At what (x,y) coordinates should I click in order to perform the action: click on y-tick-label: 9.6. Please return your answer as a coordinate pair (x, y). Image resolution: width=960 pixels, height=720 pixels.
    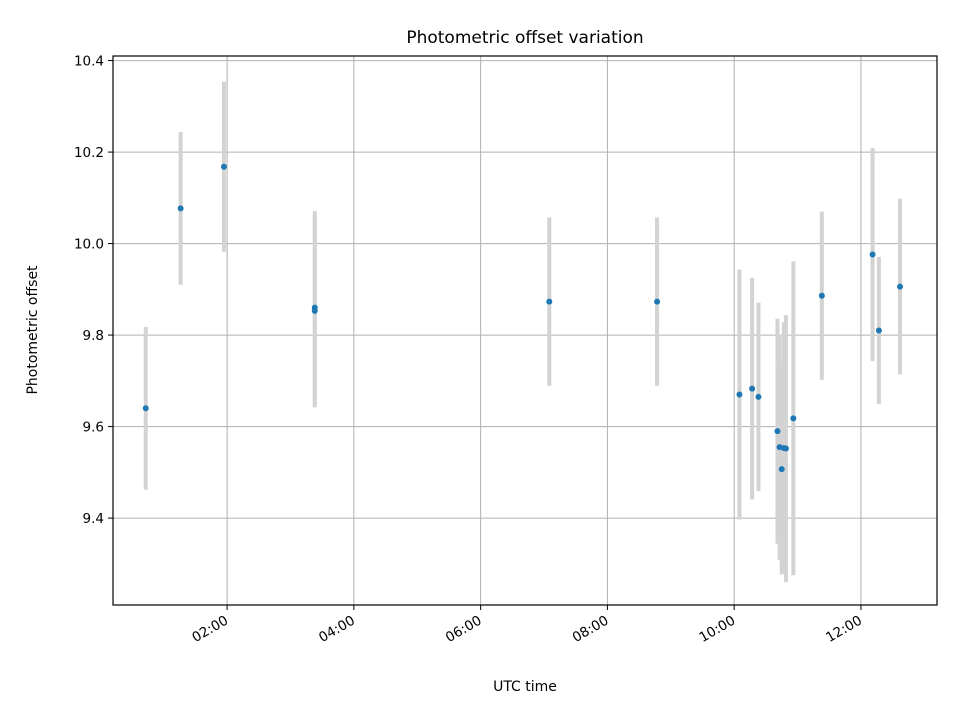
    Looking at the image, I should click on (93, 428).